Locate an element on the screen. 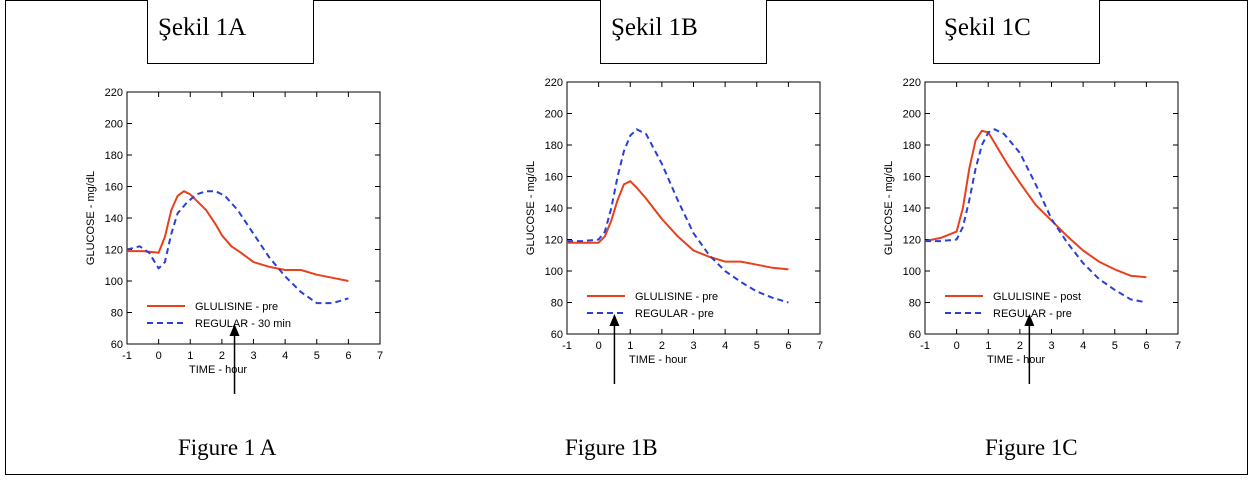 The height and width of the screenshot is (480, 1255). panel-b-turkish-label: Şekil 1B is located at coordinates (683, 32).